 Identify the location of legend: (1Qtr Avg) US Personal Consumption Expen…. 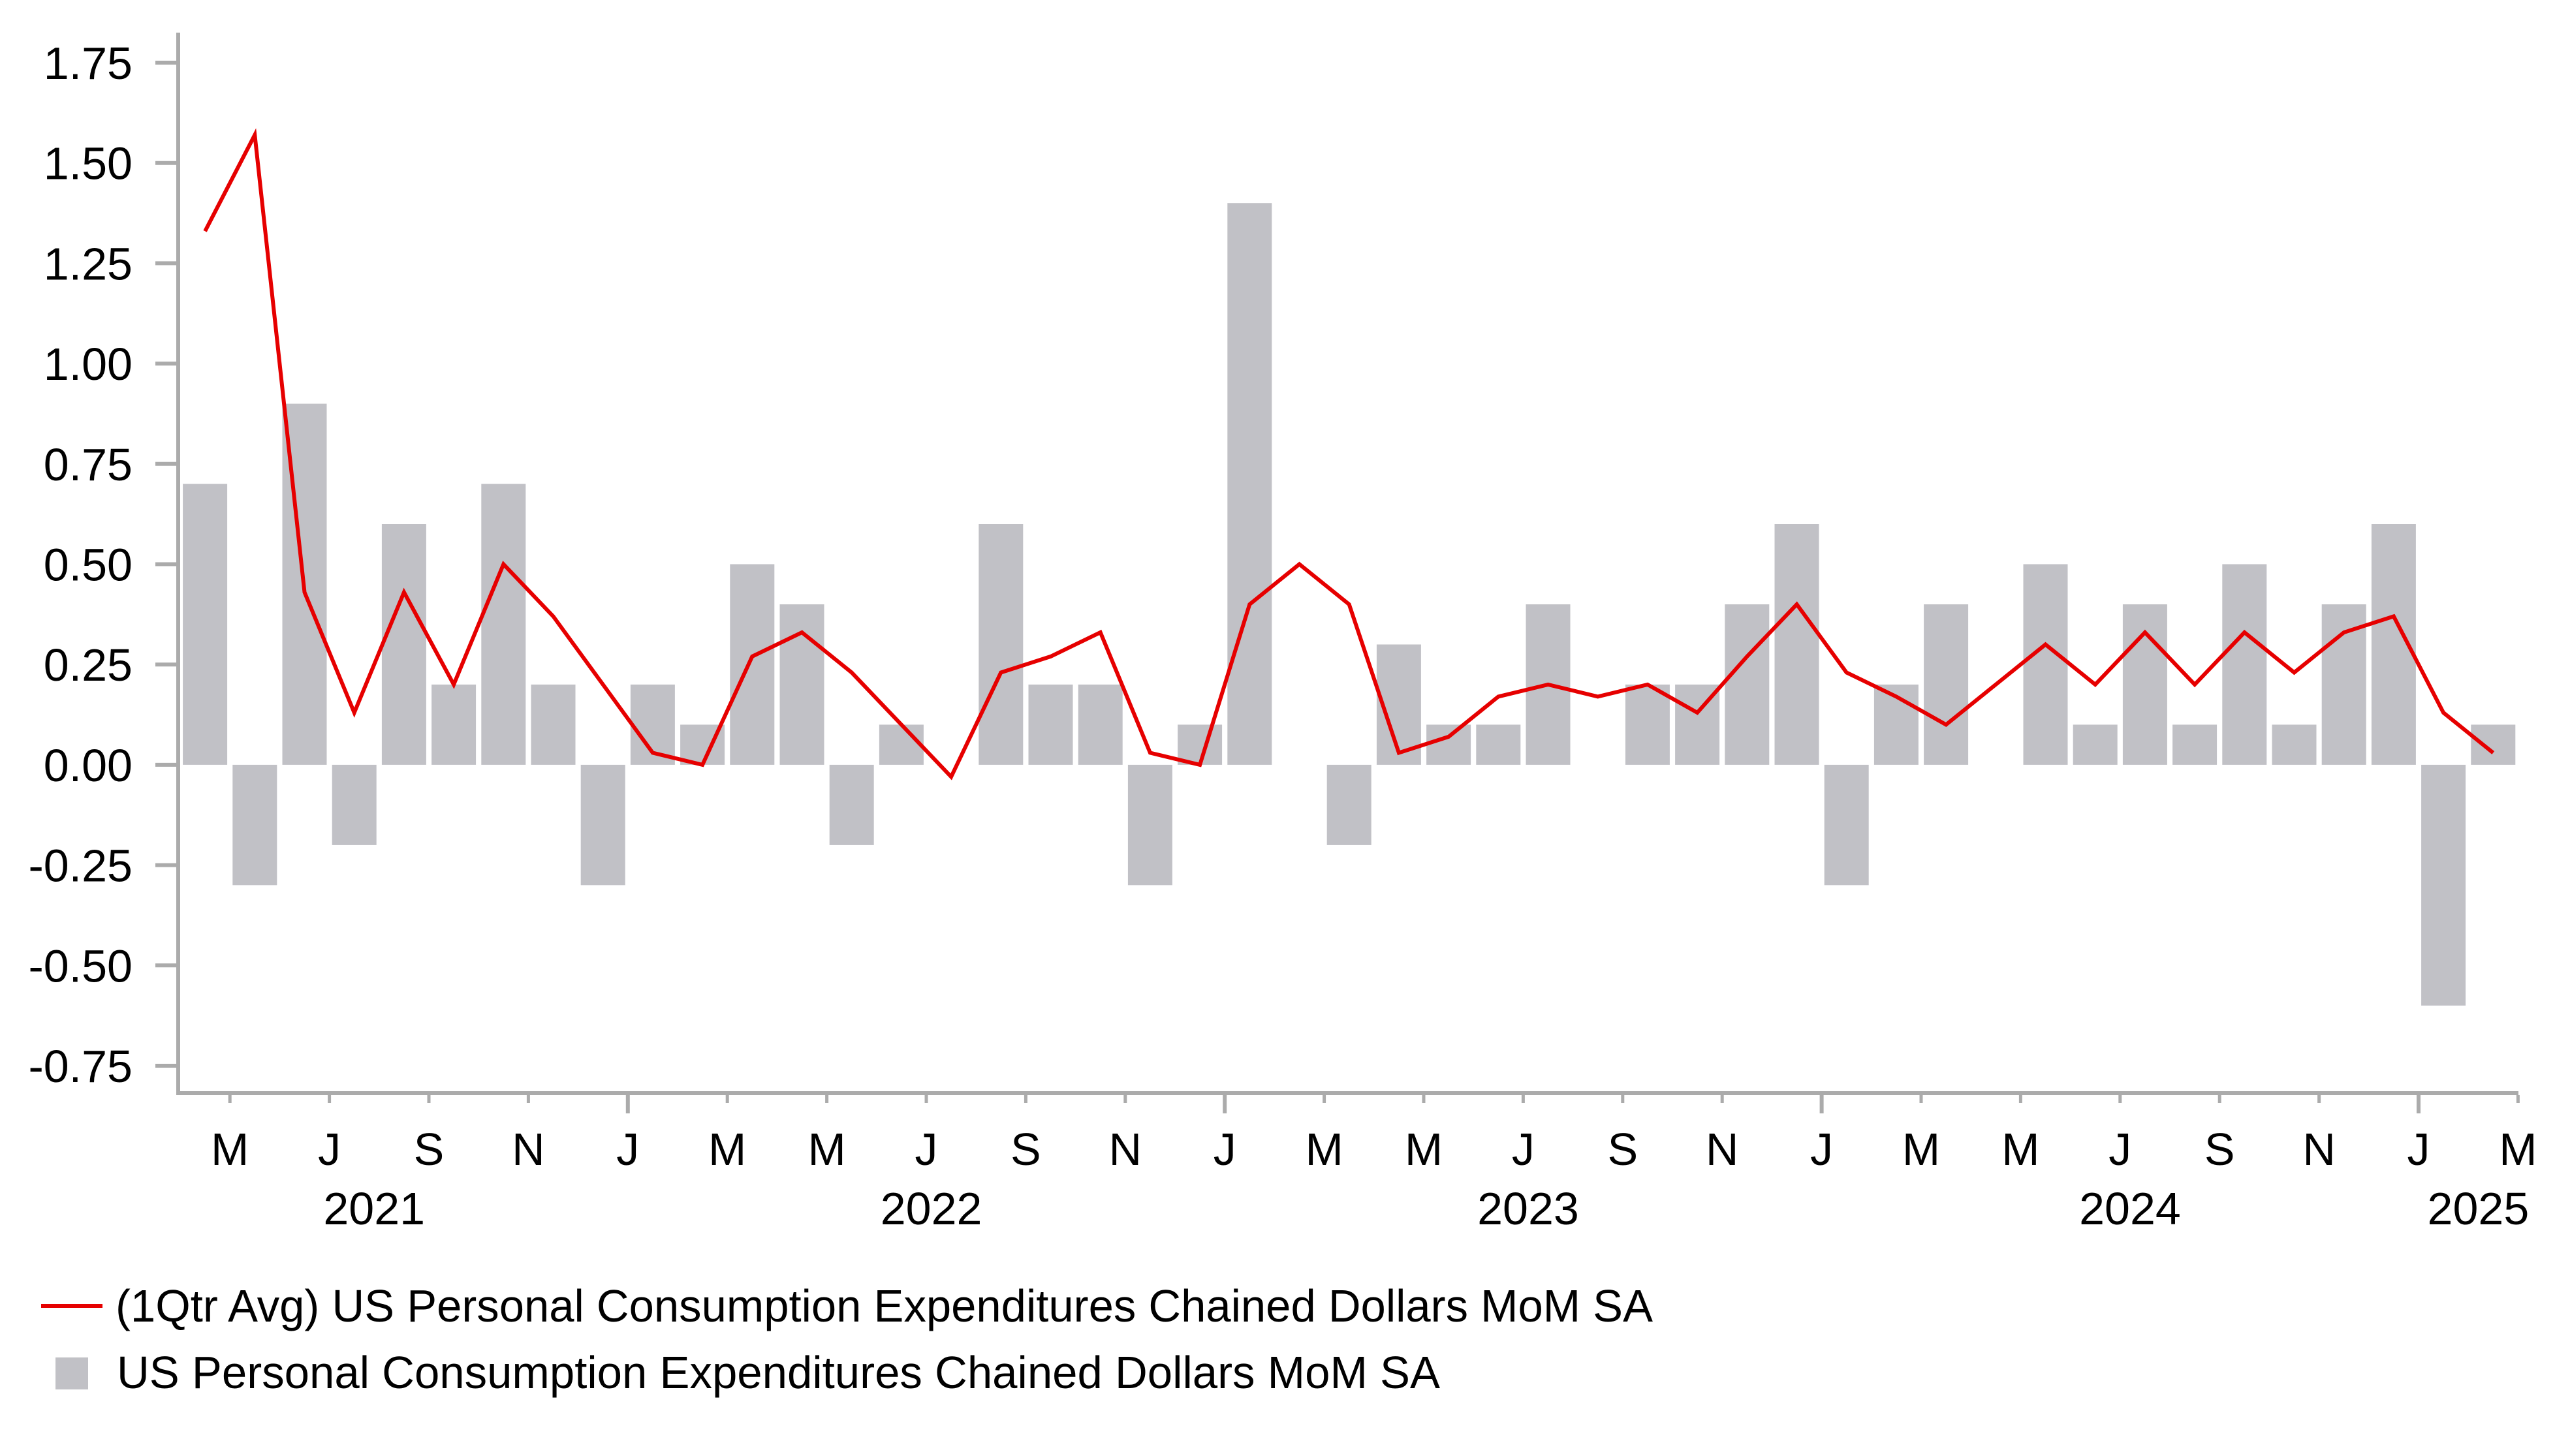
(847, 1339).